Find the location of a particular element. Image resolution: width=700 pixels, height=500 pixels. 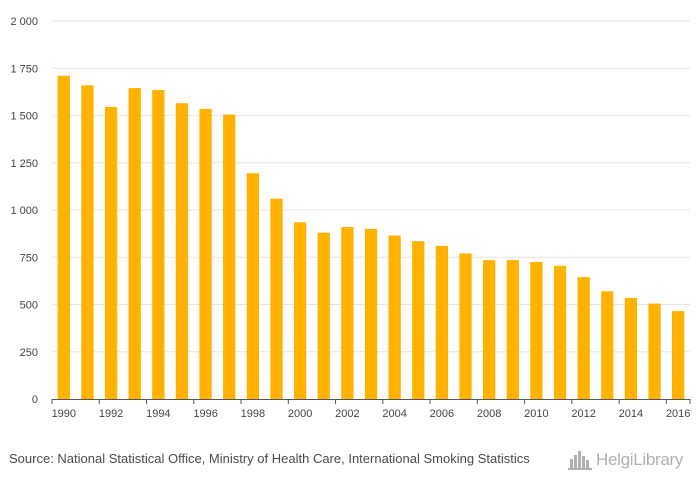

logo-text: HelgiLibrary is located at coordinates (640, 459).